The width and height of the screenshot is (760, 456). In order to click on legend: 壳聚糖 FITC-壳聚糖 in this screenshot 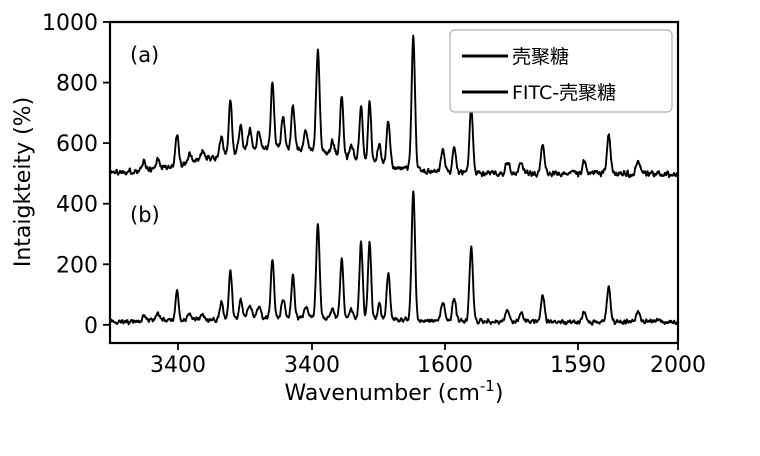, I will do `click(561, 71)`.